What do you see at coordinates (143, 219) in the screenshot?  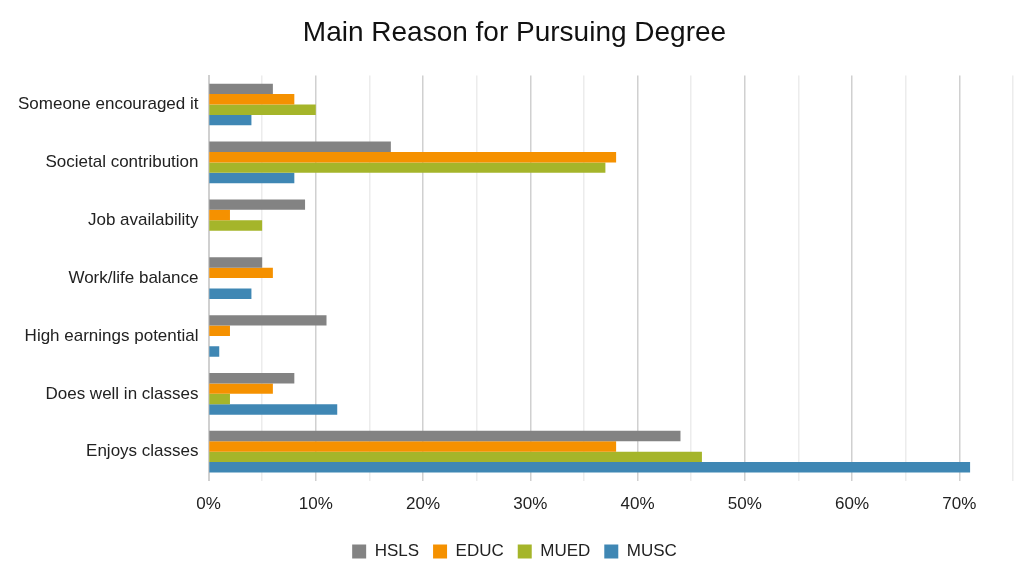 I see `y-tick-label: Job availability` at bounding box center [143, 219].